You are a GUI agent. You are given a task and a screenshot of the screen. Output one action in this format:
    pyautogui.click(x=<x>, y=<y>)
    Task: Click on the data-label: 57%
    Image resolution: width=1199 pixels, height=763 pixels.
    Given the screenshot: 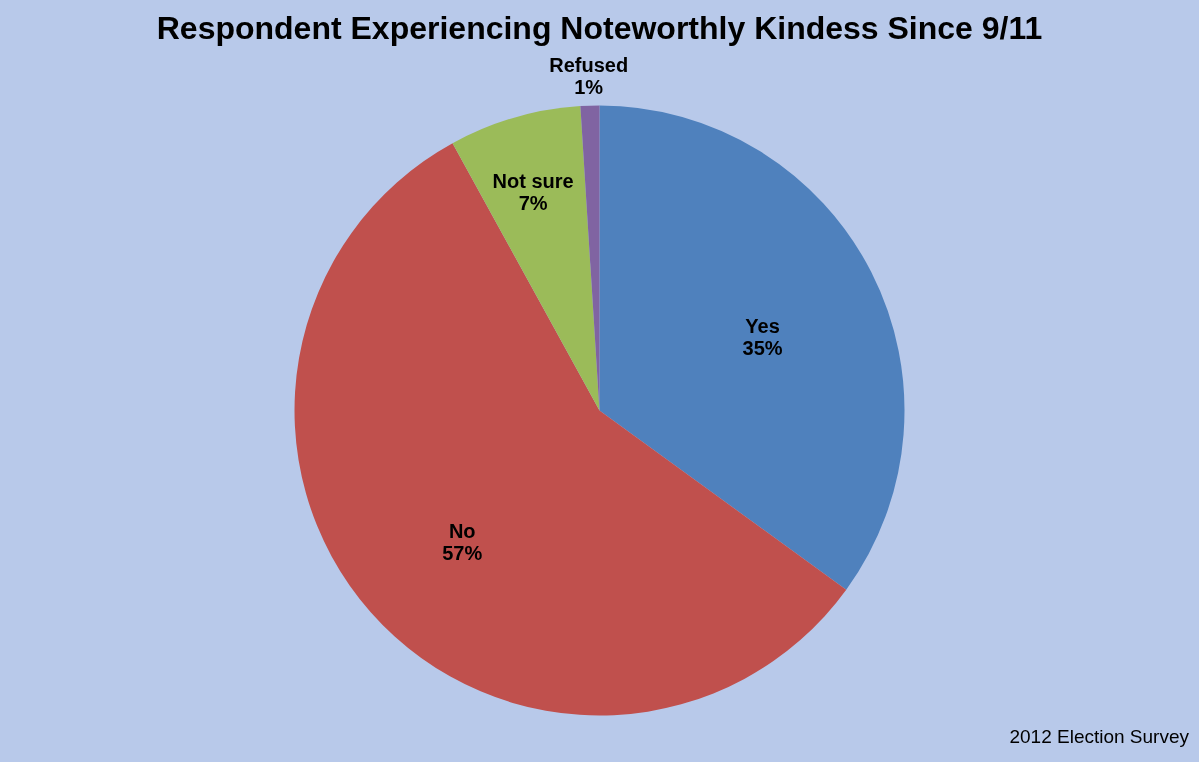 What is the action you would take?
    pyautogui.click(x=462, y=552)
    